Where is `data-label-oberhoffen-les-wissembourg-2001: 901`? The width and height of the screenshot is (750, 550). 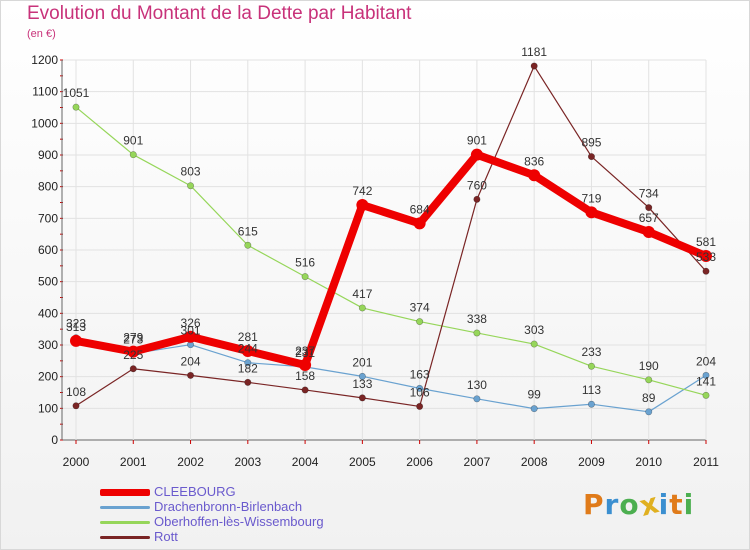 data-label-oberhoffen-les-wissembourg-2001: 901 is located at coordinates (133, 141).